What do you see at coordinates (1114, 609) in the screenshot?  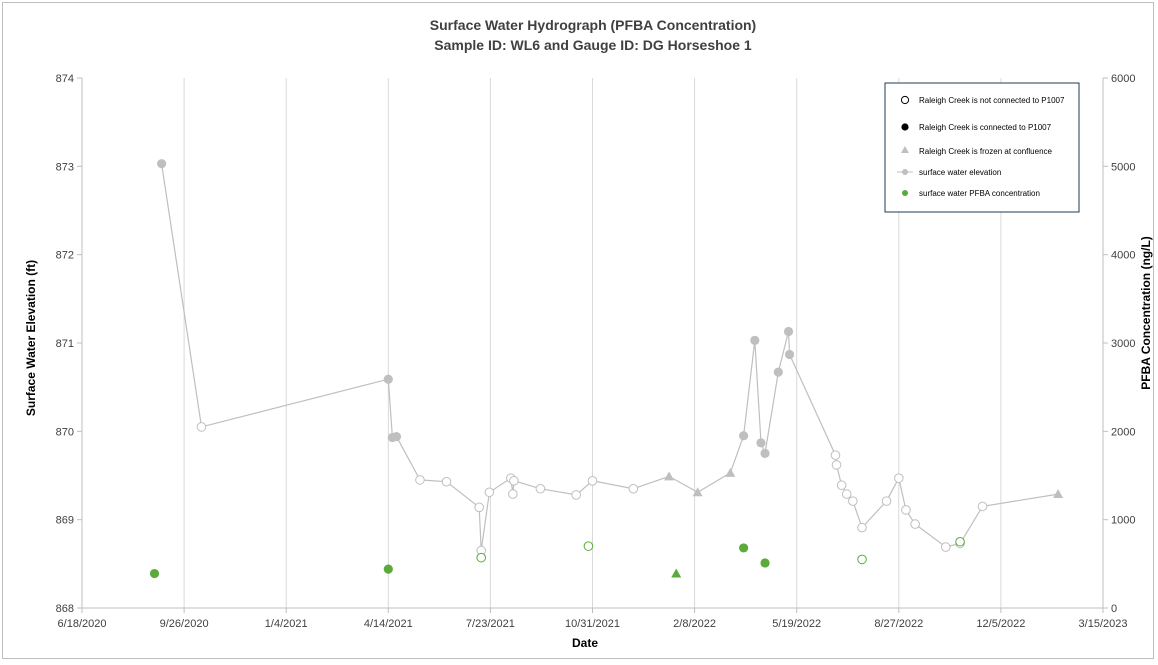 I see `y2-tick-label: 0` at bounding box center [1114, 609].